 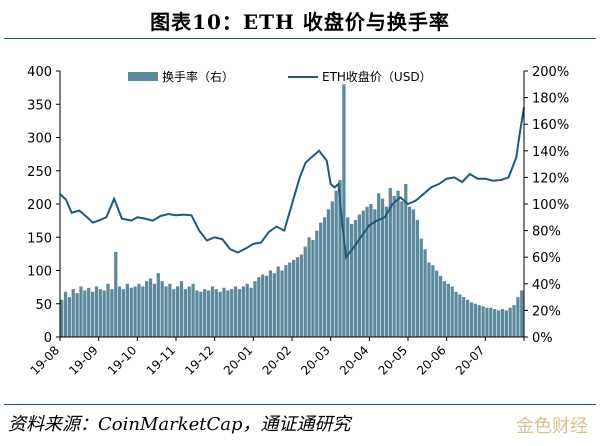 What do you see at coordinates (39, 139) in the screenshot?
I see `left-tick-label: 300` at bounding box center [39, 139].